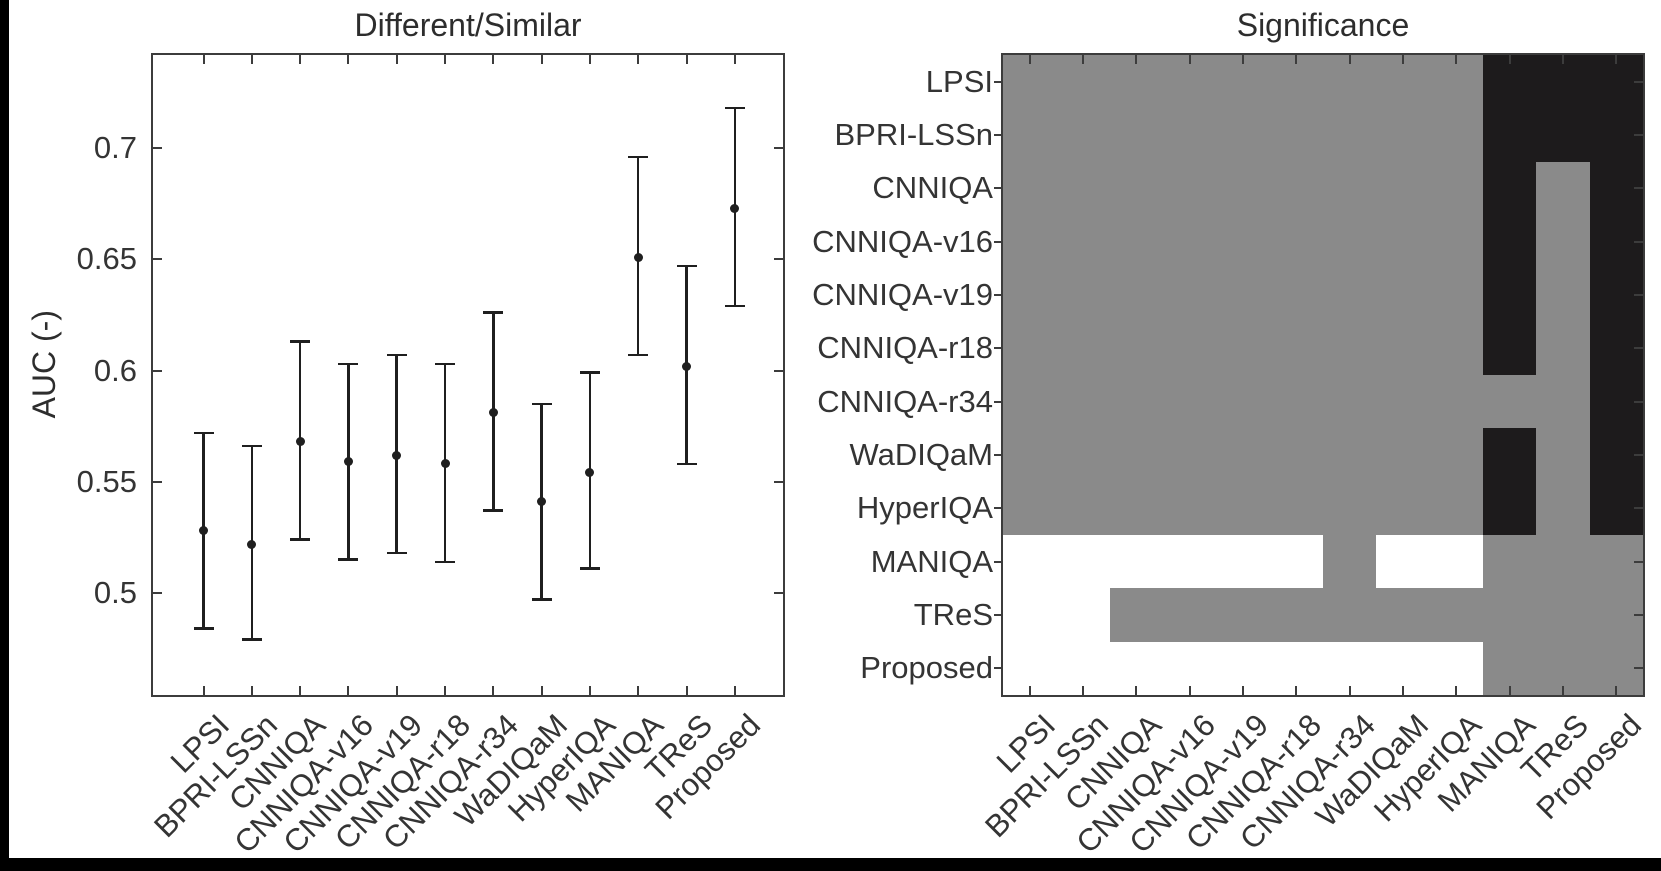 This screenshot has height=871, width=1661. What do you see at coordinates (932, 188) in the screenshot?
I see `heatmap-row-label: CNNIQA` at bounding box center [932, 188].